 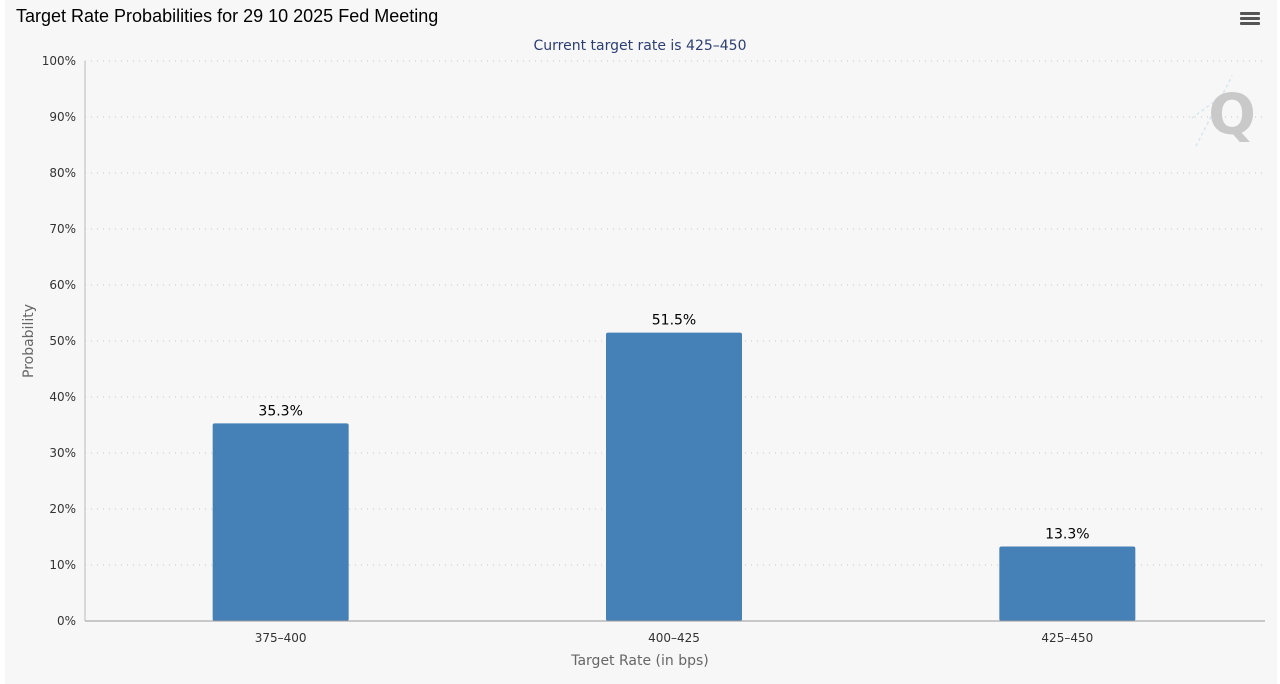 What do you see at coordinates (29, 341) in the screenshot?
I see `y-axis-label: Probability` at bounding box center [29, 341].